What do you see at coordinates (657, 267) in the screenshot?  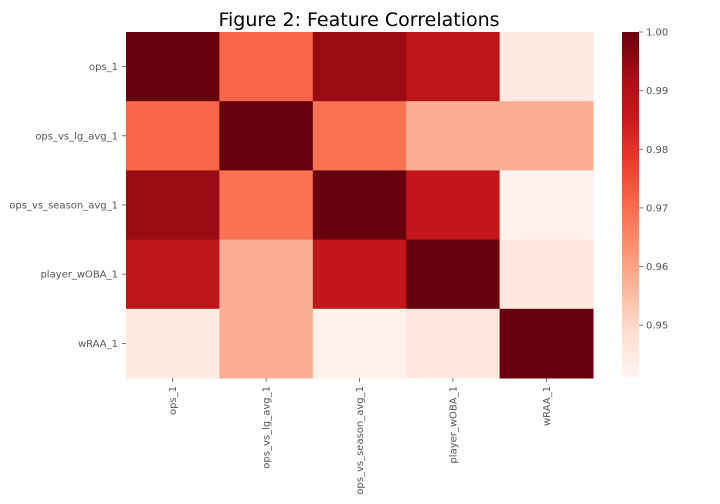 I see `colorbar-tick-label: 0.96` at bounding box center [657, 267].